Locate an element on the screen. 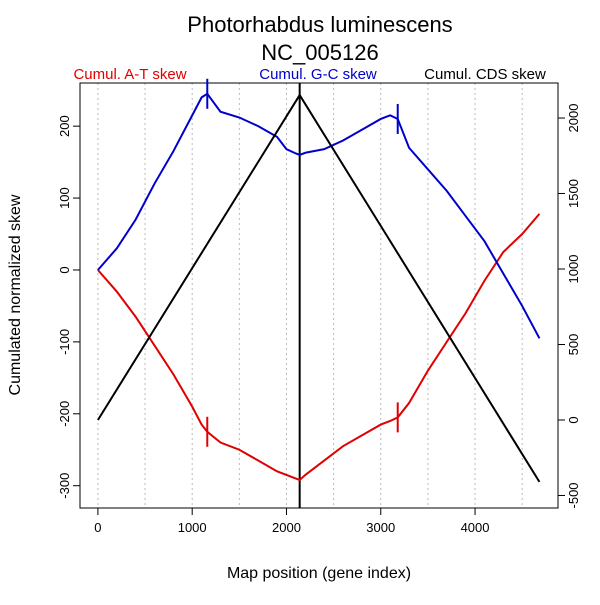  y-tick-label: -100 is located at coordinates (64, 342).